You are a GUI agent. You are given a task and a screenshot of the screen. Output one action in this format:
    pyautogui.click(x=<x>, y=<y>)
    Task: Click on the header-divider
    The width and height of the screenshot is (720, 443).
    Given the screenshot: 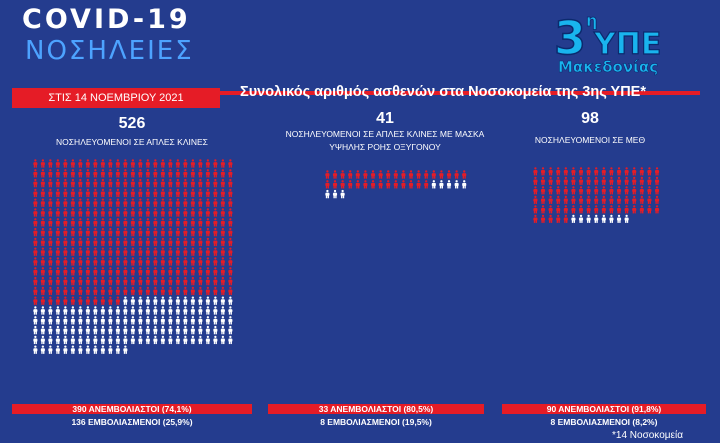 What is the action you would take?
    pyautogui.click(x=356, y=93)
    